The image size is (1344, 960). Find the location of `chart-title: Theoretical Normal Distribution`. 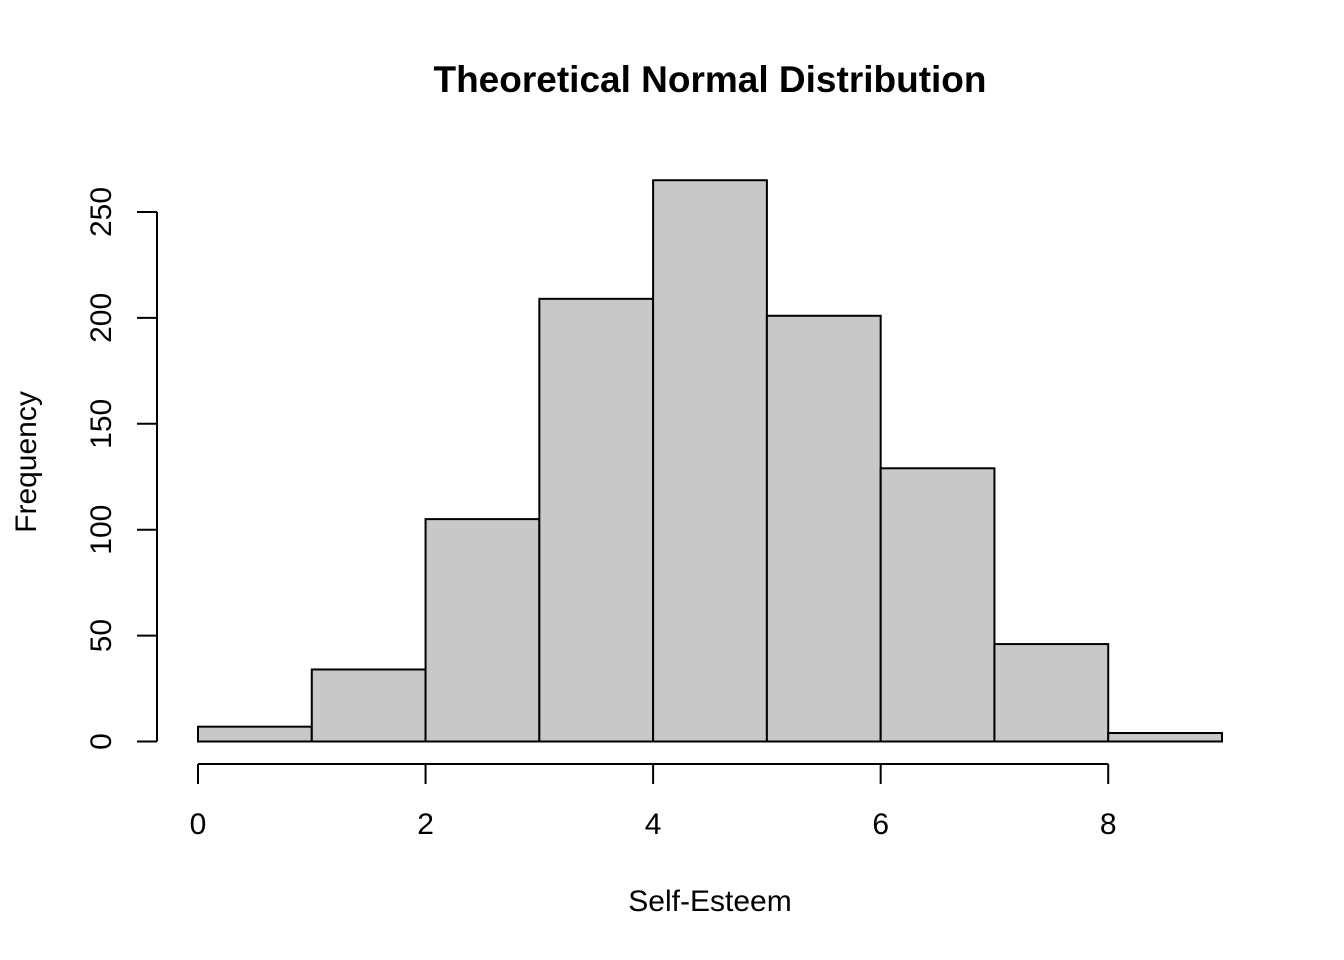

chart-title: Theoretical Normal Distribution is located at coordinates (709, 79).